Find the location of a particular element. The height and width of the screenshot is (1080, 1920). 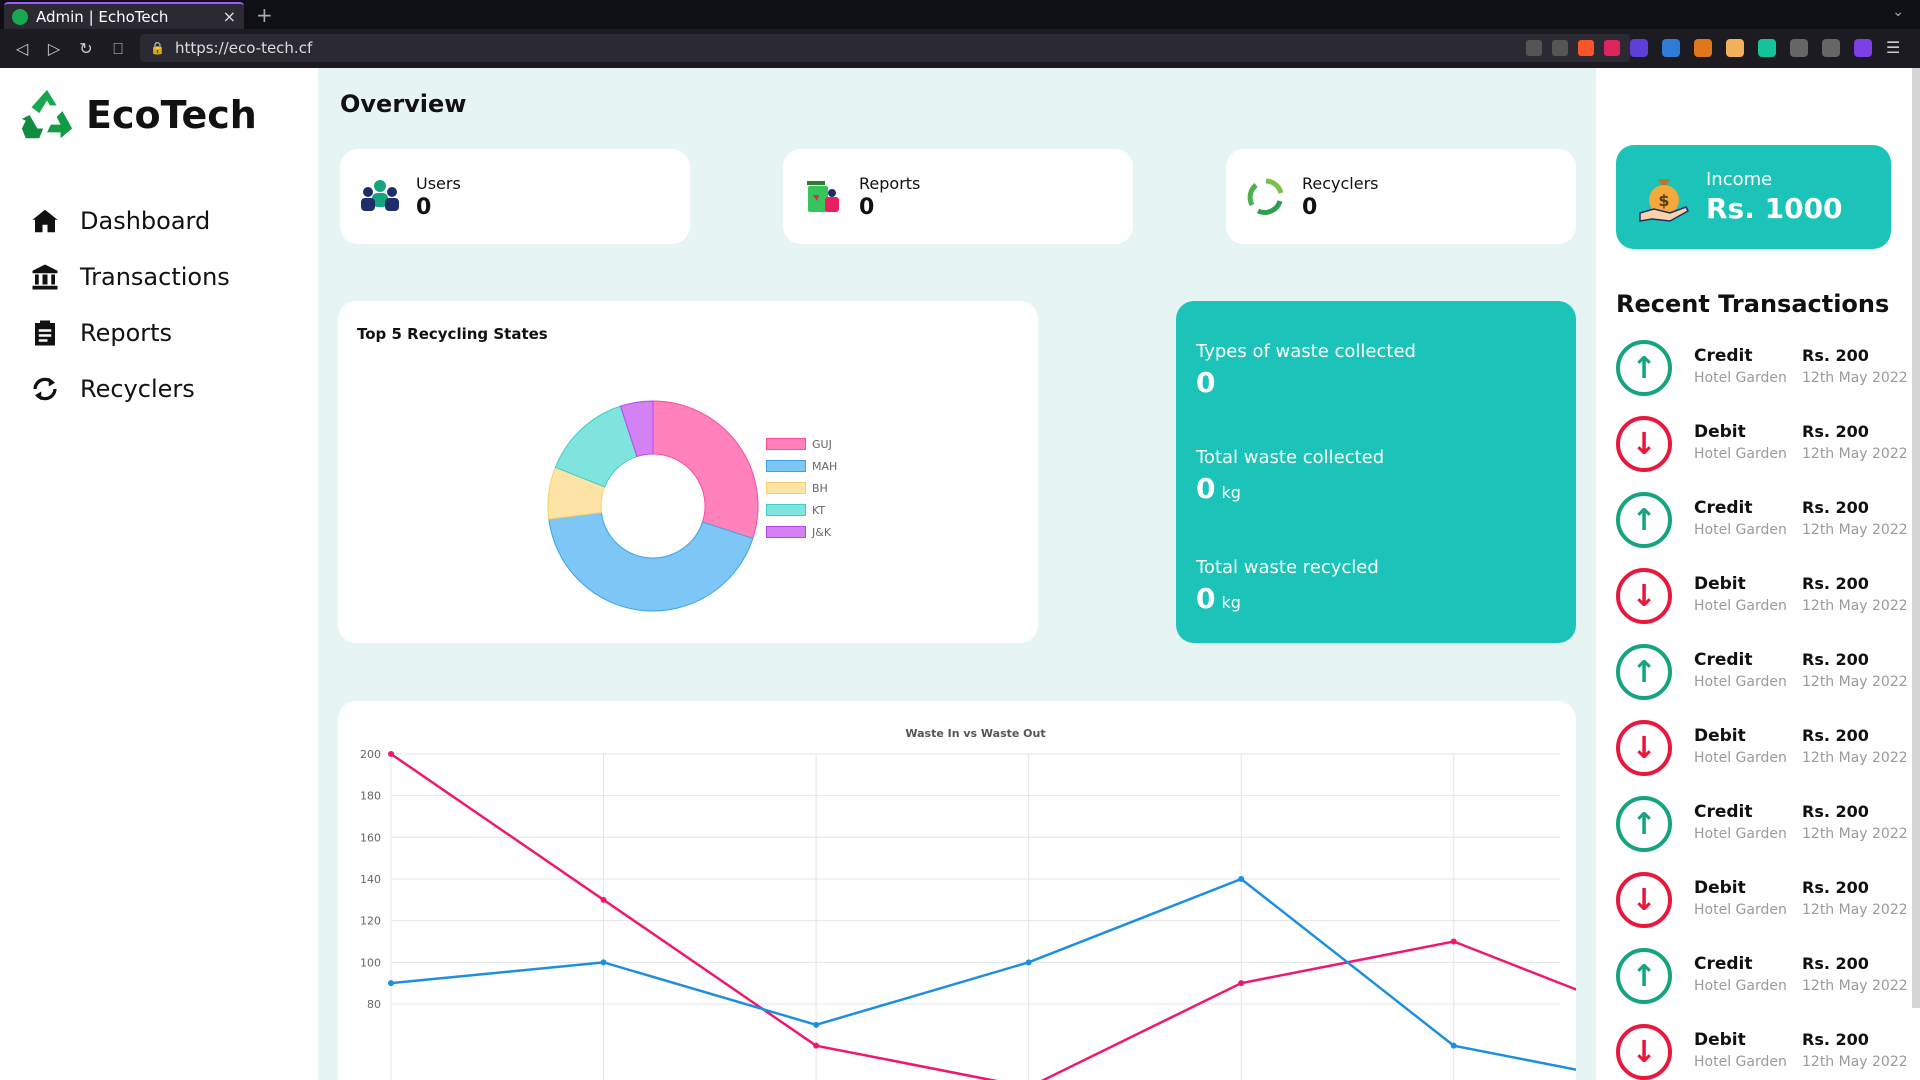

income-value: Rs. 1000 is located at coordinates (1774, 208).